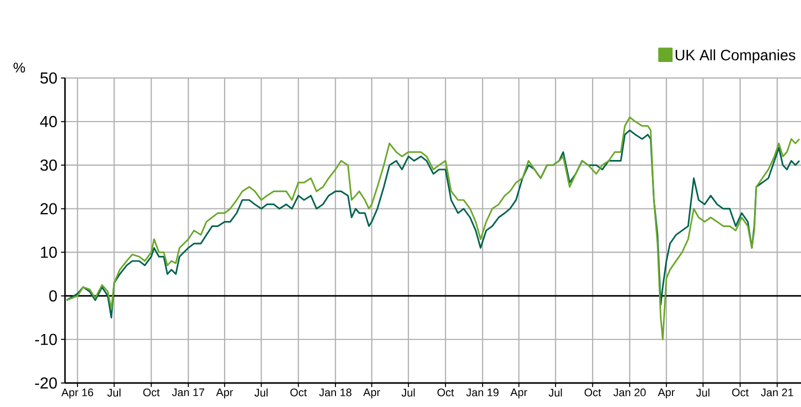  What do you see at coordinates (736, 56) in the screenshot?
I see `legend-label: UK All Companies` at bounding box center [736, 56].